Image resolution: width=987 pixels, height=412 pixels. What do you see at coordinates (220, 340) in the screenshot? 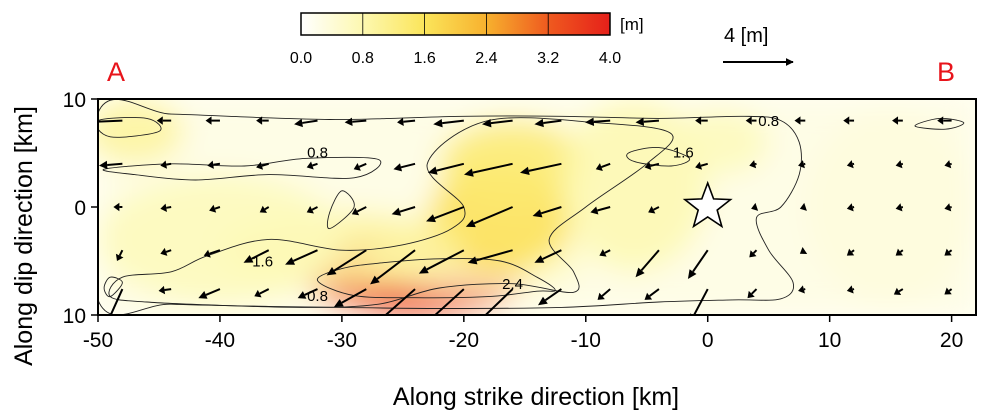
I see `x-tick-label: -40` at bounding box center [220, 340].